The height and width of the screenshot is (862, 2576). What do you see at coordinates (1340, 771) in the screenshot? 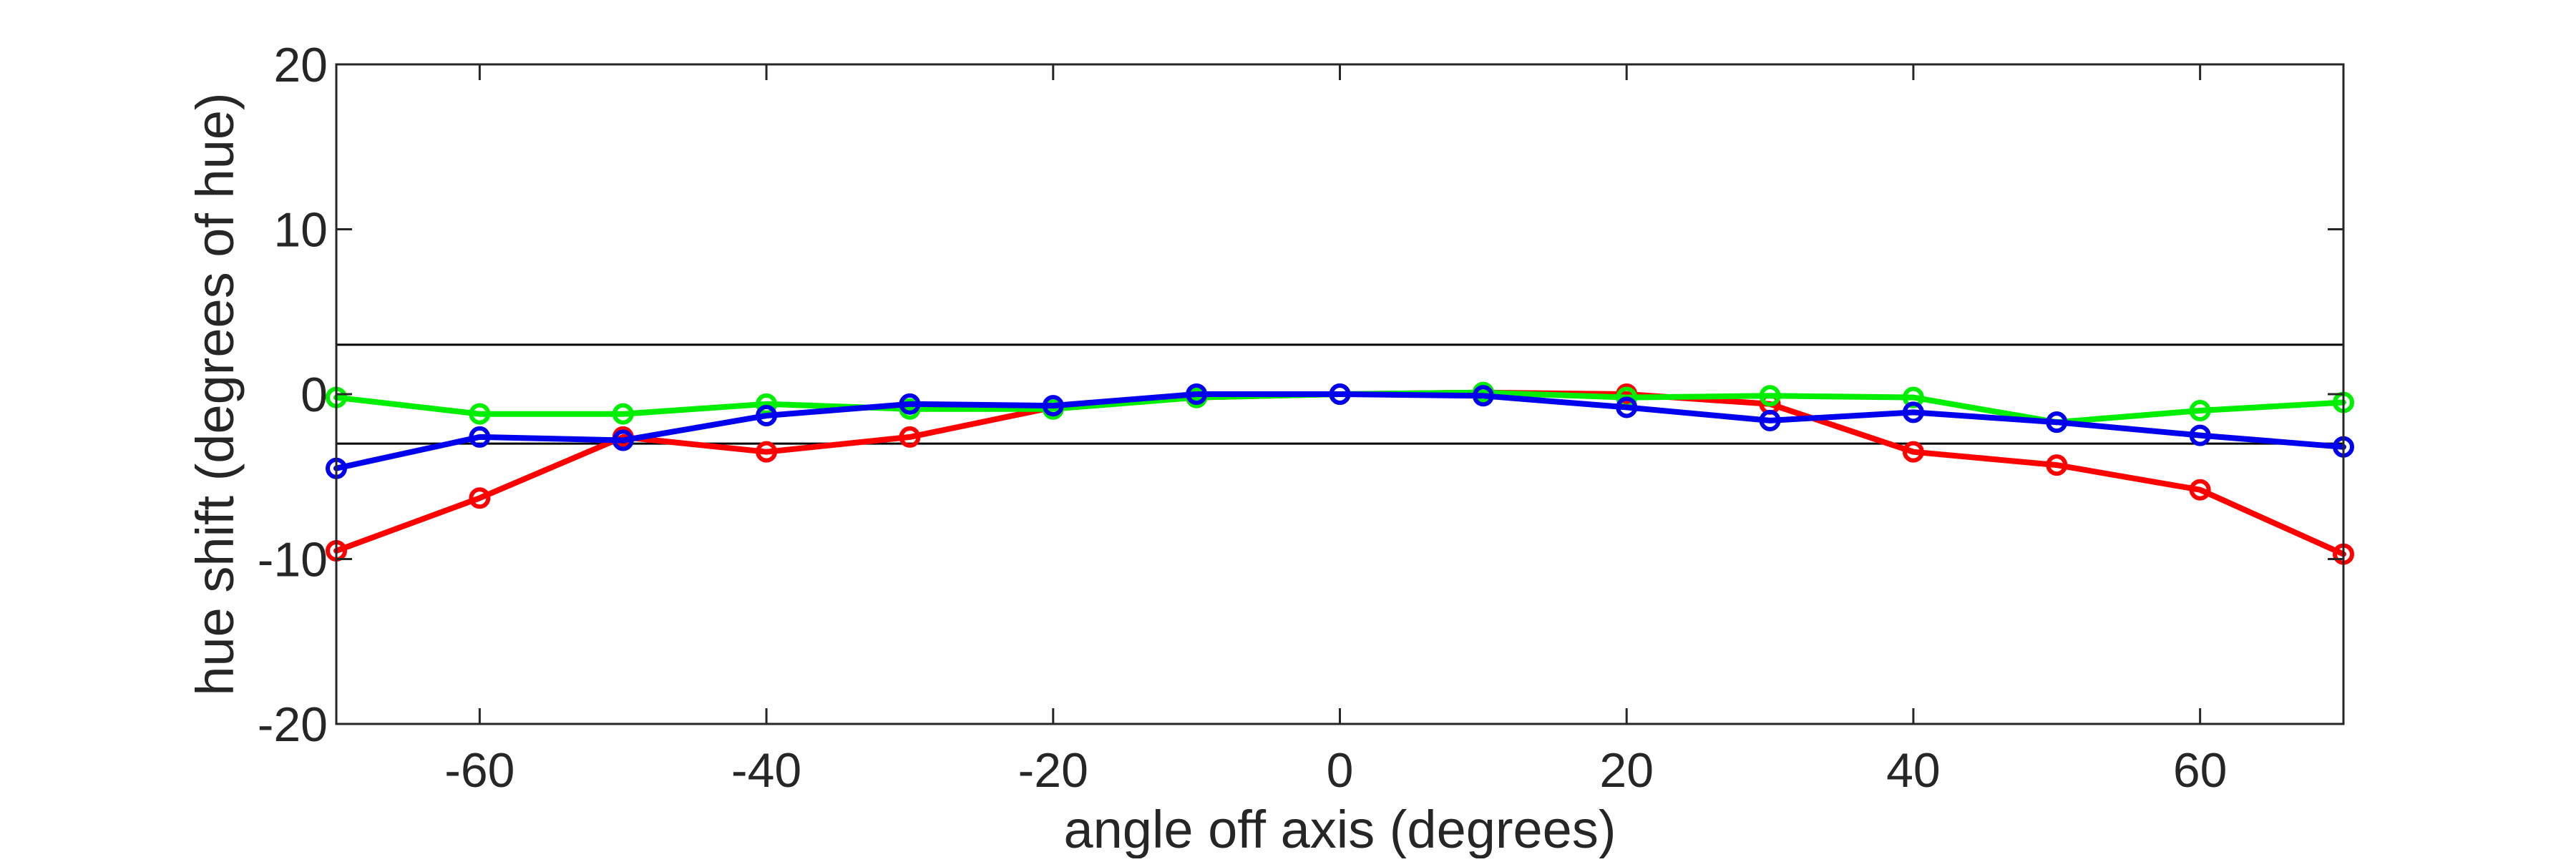
I see `x-tick-label: 0` at bounding box center [1340, 771].